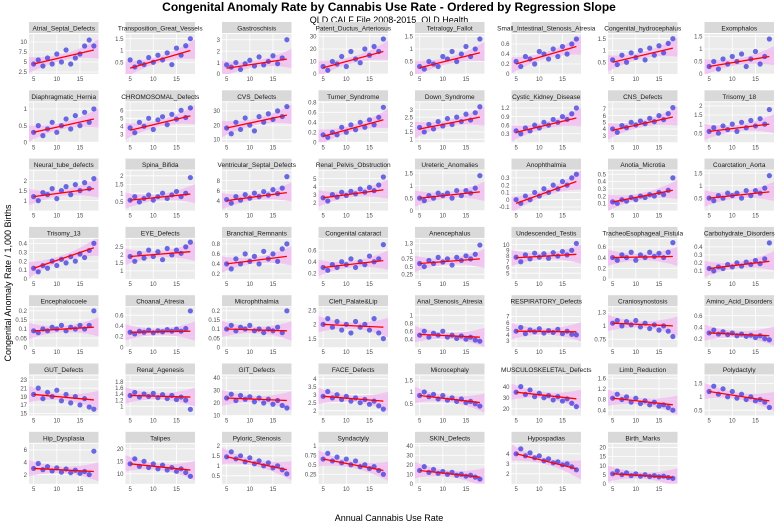 The height and width of the screenshot is (527, 778). I want to click on y-tick-label: 0.3, so click(698, 256).